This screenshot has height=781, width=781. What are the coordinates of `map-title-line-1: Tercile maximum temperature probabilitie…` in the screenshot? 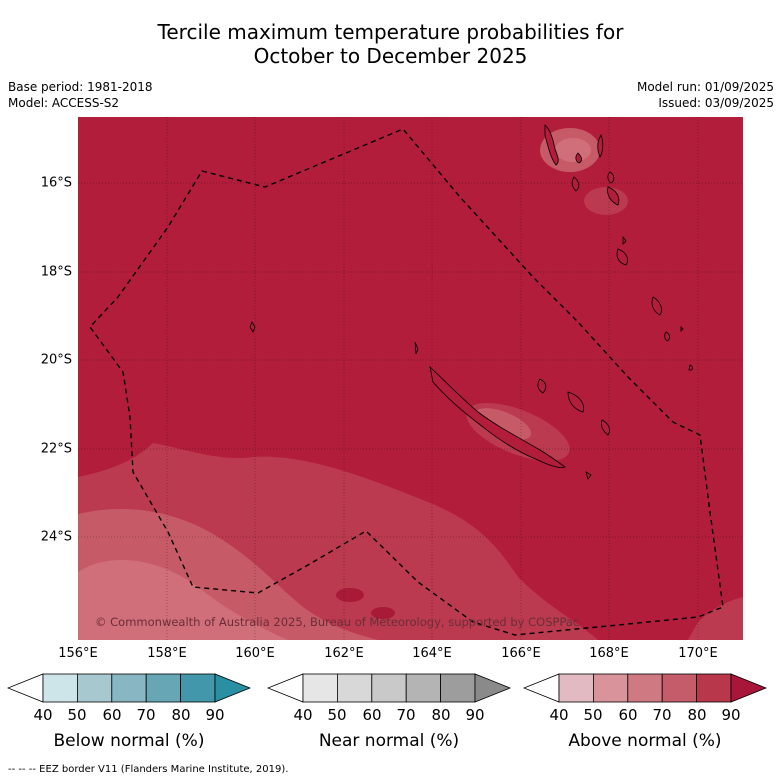 It's located at (390, 32).